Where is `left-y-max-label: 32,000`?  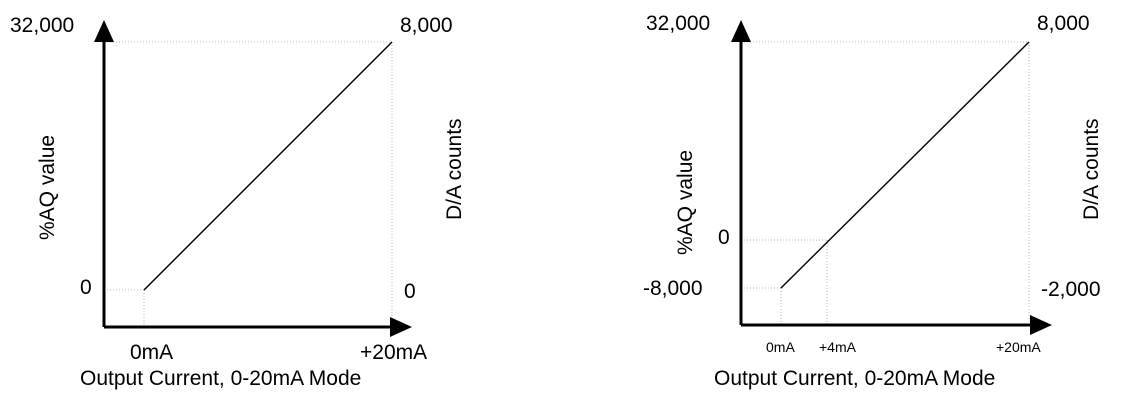
left-y-max-label: 32,000 is located at coordinates (42, 25).